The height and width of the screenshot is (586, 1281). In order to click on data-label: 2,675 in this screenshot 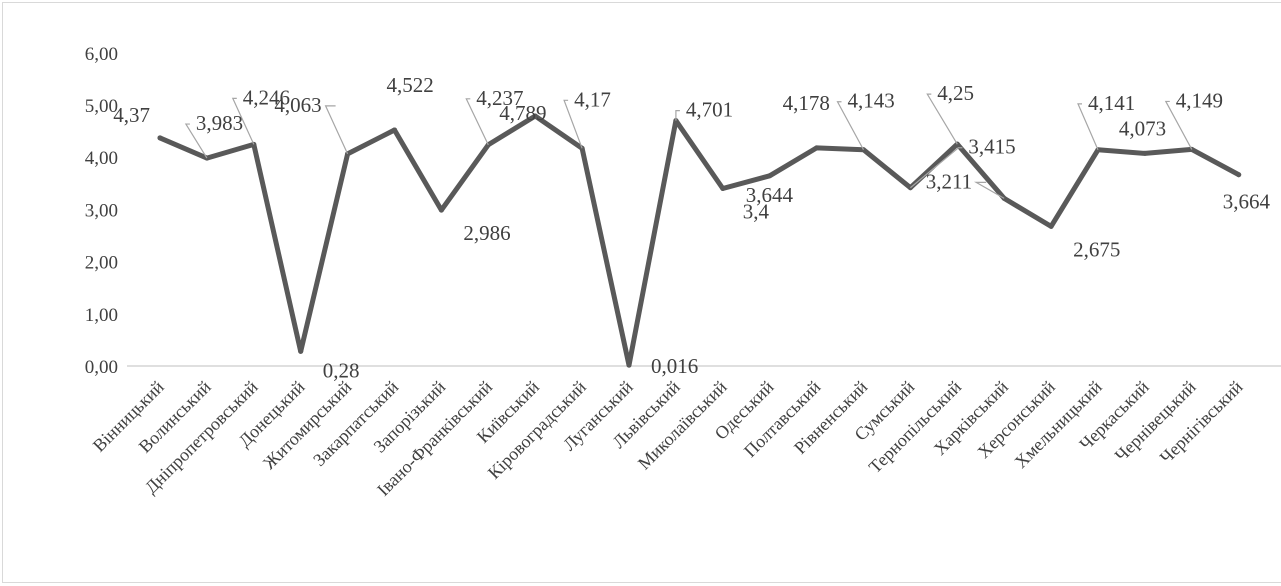, I will do `click(1096, 249)`.